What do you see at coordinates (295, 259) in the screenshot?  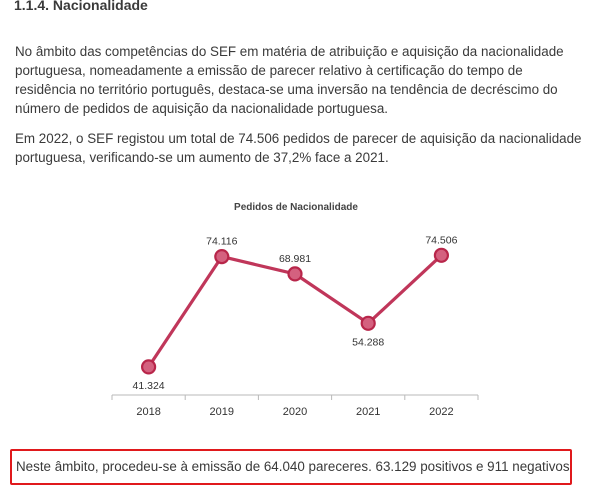 I see `data-label: 68.981` at bounding box center [295, 259].